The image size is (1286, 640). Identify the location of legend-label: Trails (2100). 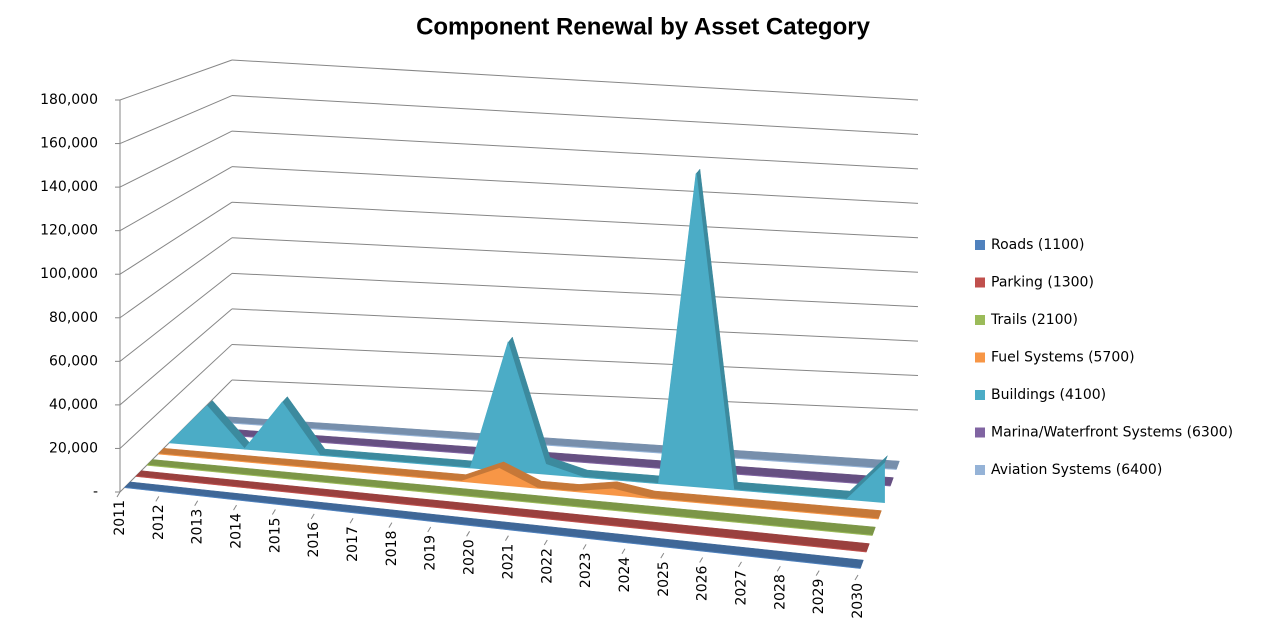
(1034, 320).